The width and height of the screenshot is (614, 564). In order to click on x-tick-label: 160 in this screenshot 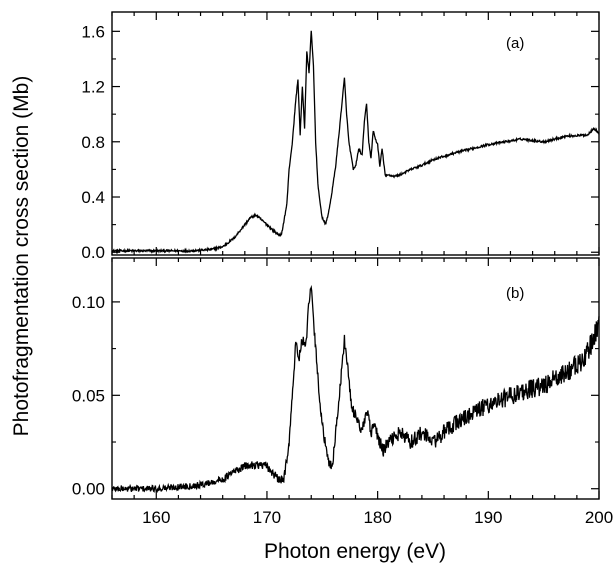, I will do `click(156, 517)`.